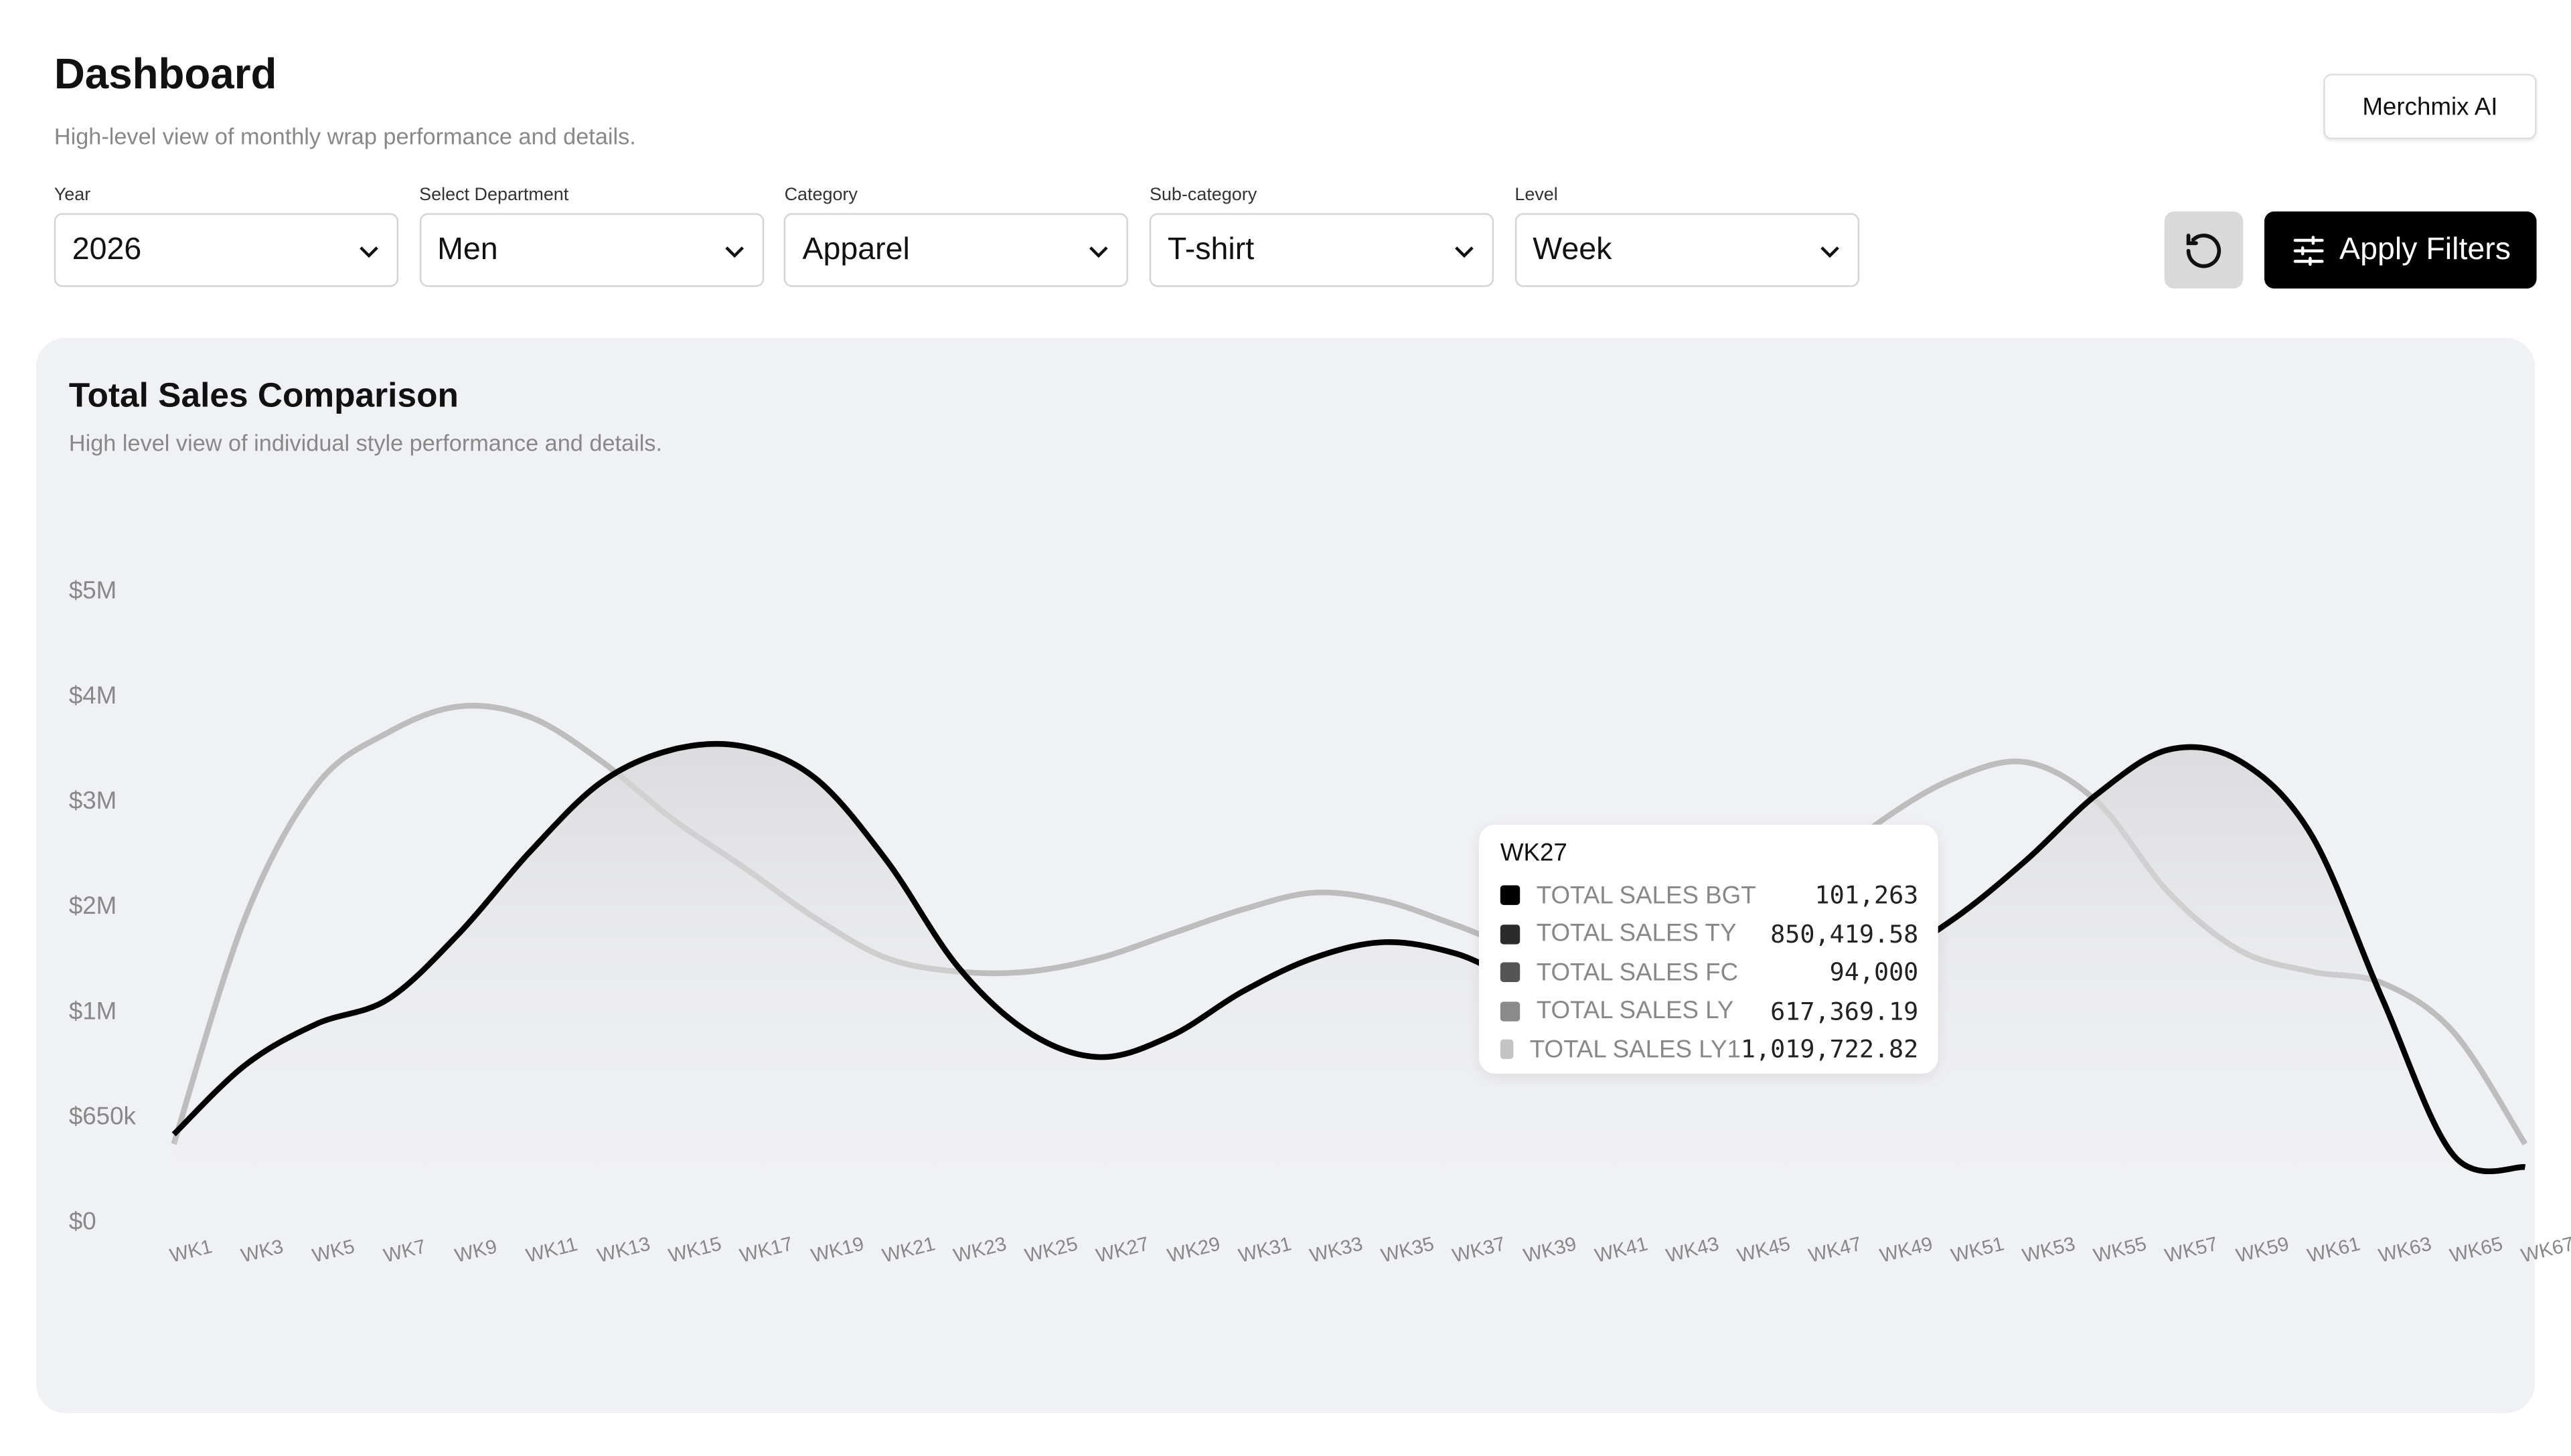 This screenshot has height=1456, width=2571. Describe the element at coordinates (92, 695) in the screenshot. I see `y-tick-label: $4M` at that location.